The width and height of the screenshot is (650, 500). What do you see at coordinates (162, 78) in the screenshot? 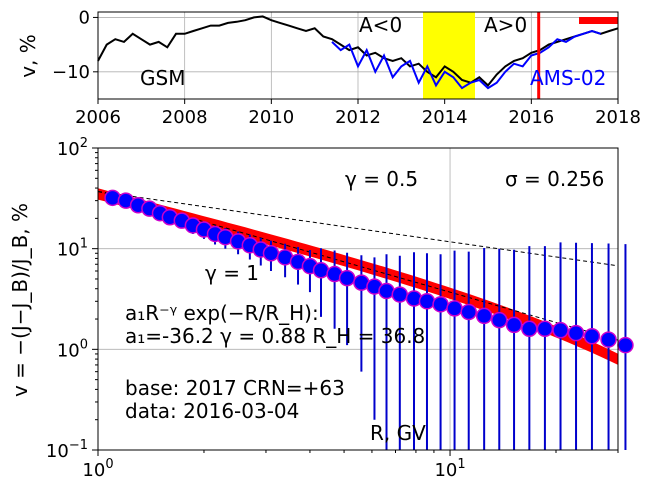
I see `gsm-label: GSM` at bounding box center [162, 78].